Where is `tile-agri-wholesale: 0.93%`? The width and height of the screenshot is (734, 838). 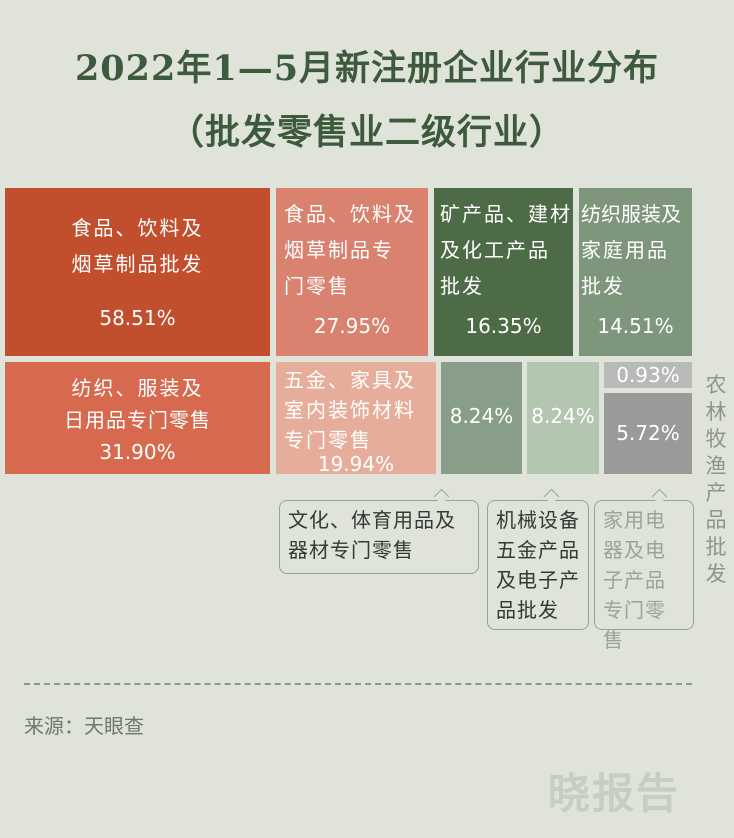
tile-agri-wholesale: 0.93% is located at coordinates (648, 375).